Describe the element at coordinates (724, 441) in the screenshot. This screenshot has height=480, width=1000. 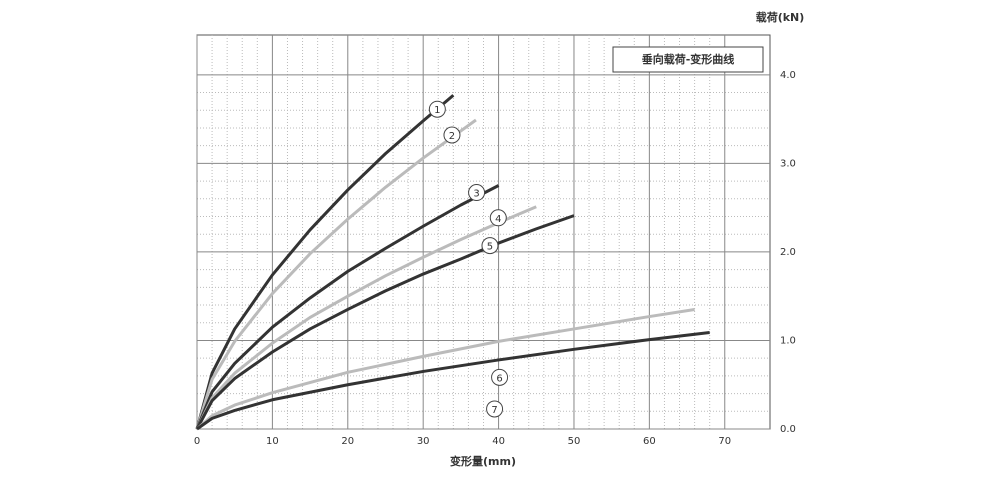
I see `x-tick-label: 70` at that location.